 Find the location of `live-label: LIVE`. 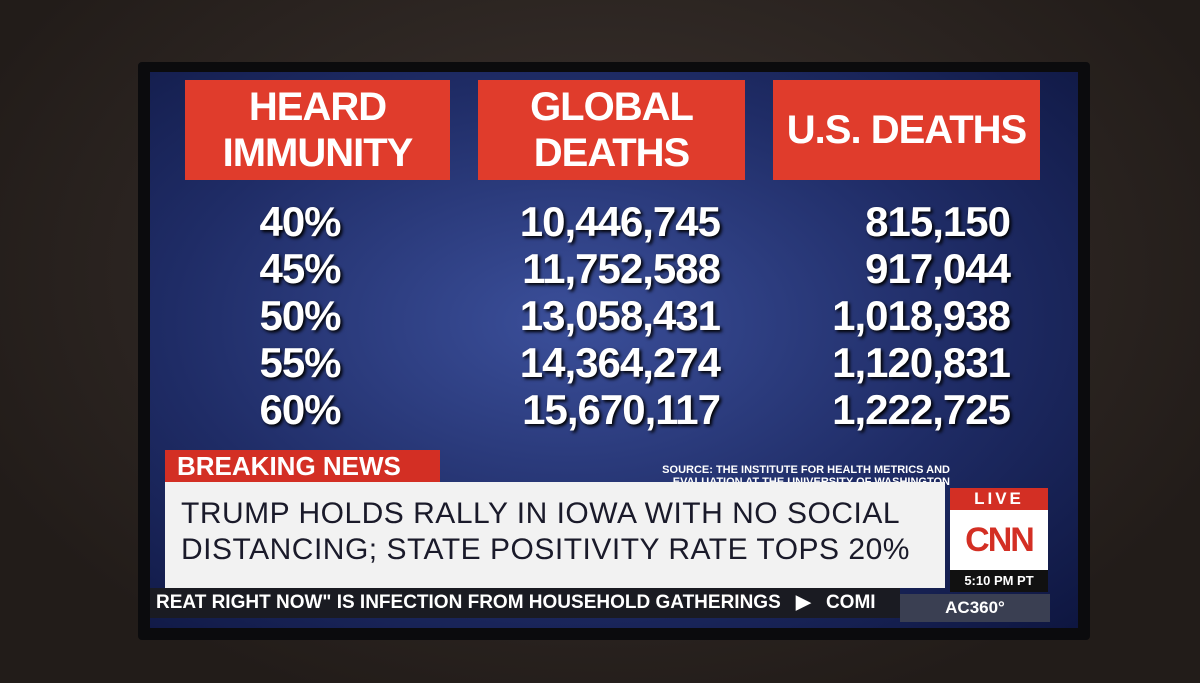

live-label: LIVE is located at coordinates (999, 499).